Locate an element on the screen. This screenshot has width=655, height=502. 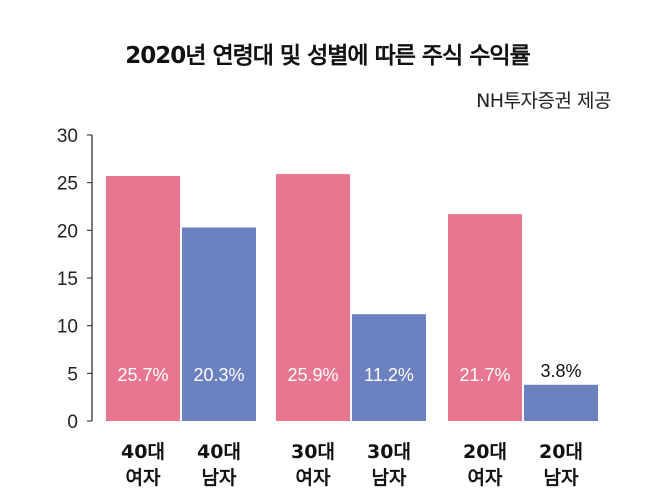
y-tick-label-3: 15 is located at coordinates (67, 279).